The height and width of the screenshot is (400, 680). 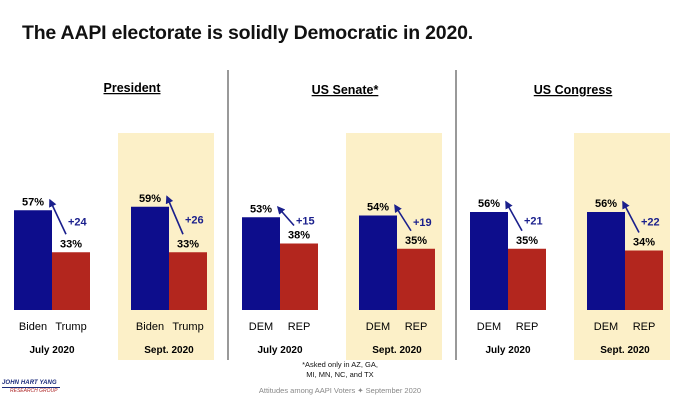 I want to click on logo-rule, so click(x=31, y=387).